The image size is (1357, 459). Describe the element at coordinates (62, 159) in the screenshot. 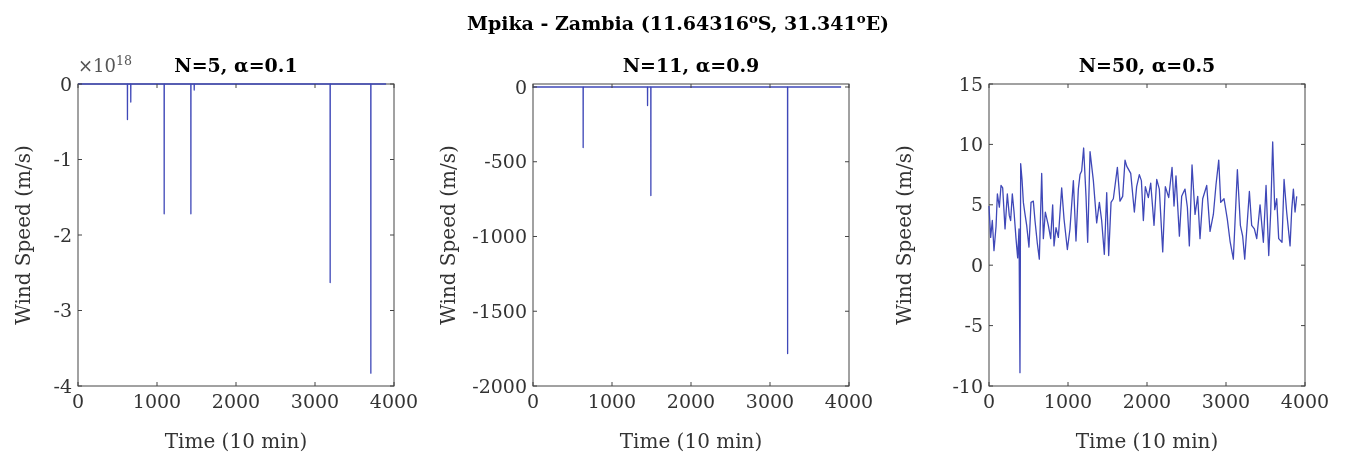

I see `y-tick-label: -1` at that location.